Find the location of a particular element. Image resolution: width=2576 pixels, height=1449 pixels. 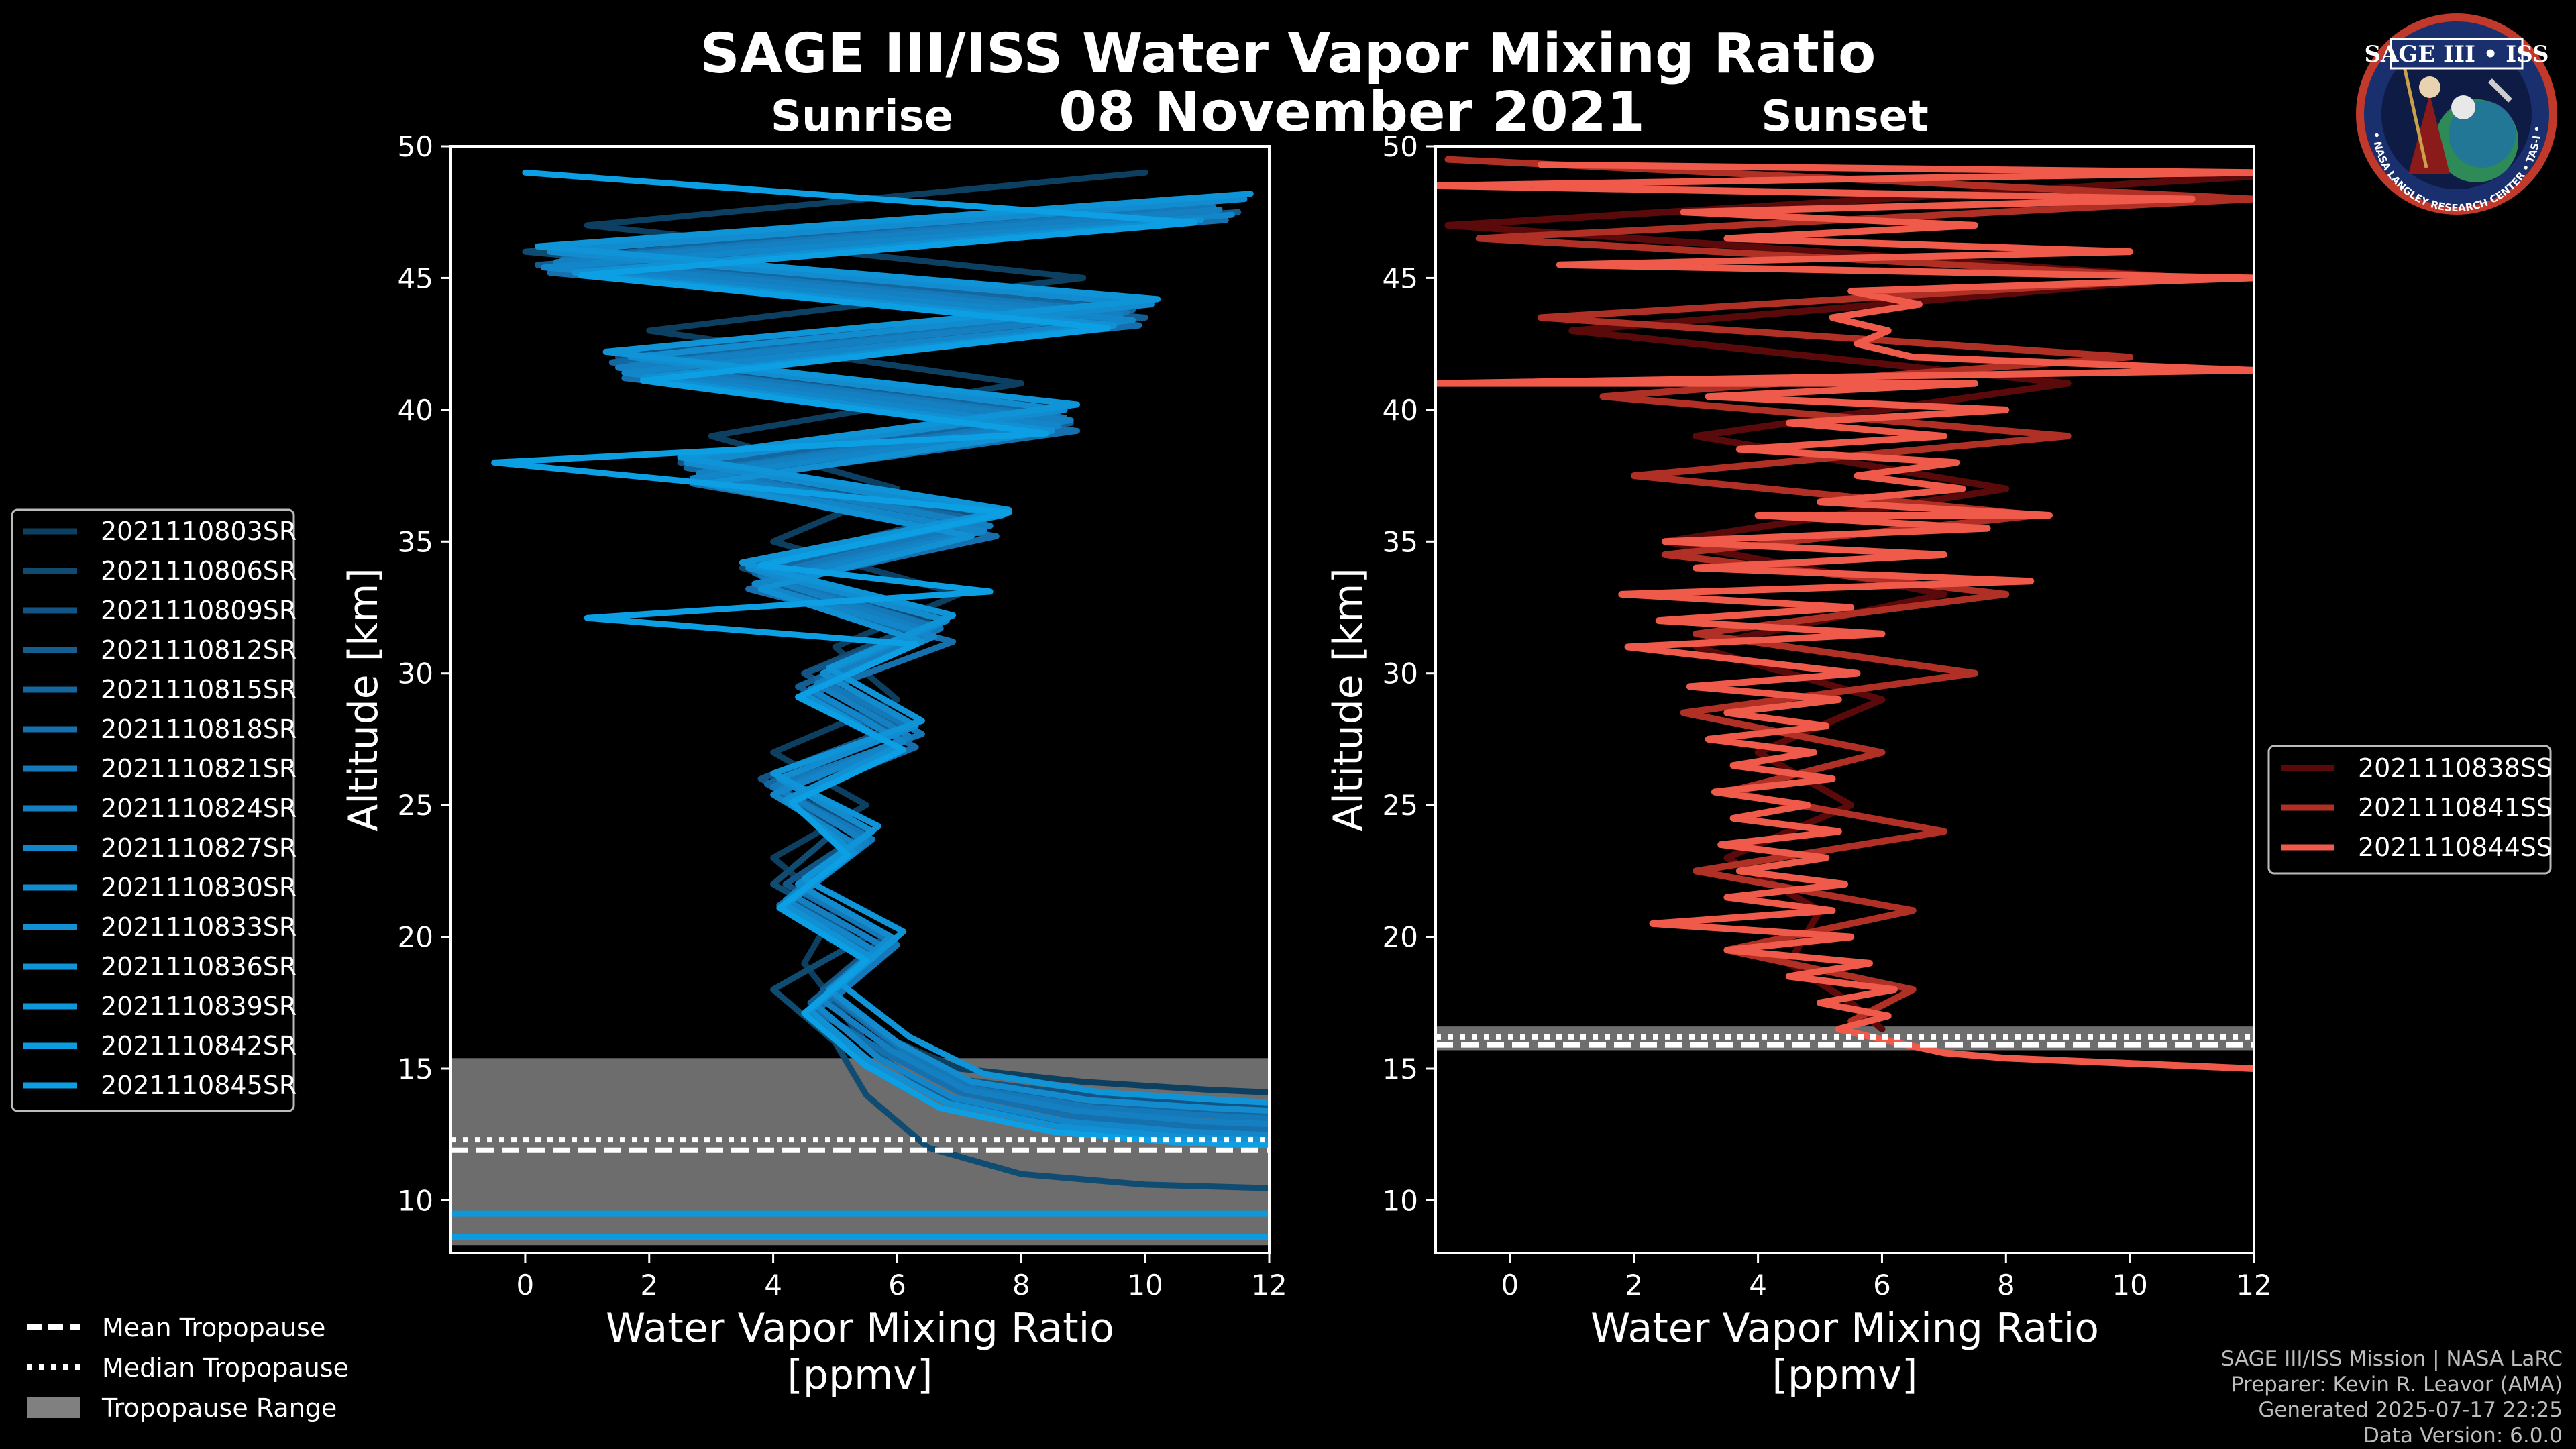

median-tropopause-label: Median Tropopause is located at coordinates (225, 1368).